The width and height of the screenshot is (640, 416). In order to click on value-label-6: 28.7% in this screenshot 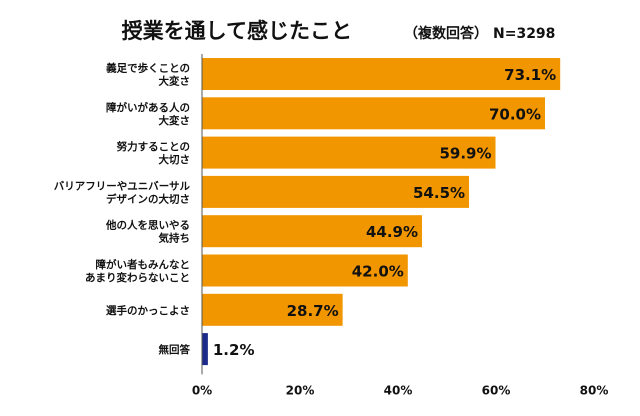, I will do `click(313, 311)`.